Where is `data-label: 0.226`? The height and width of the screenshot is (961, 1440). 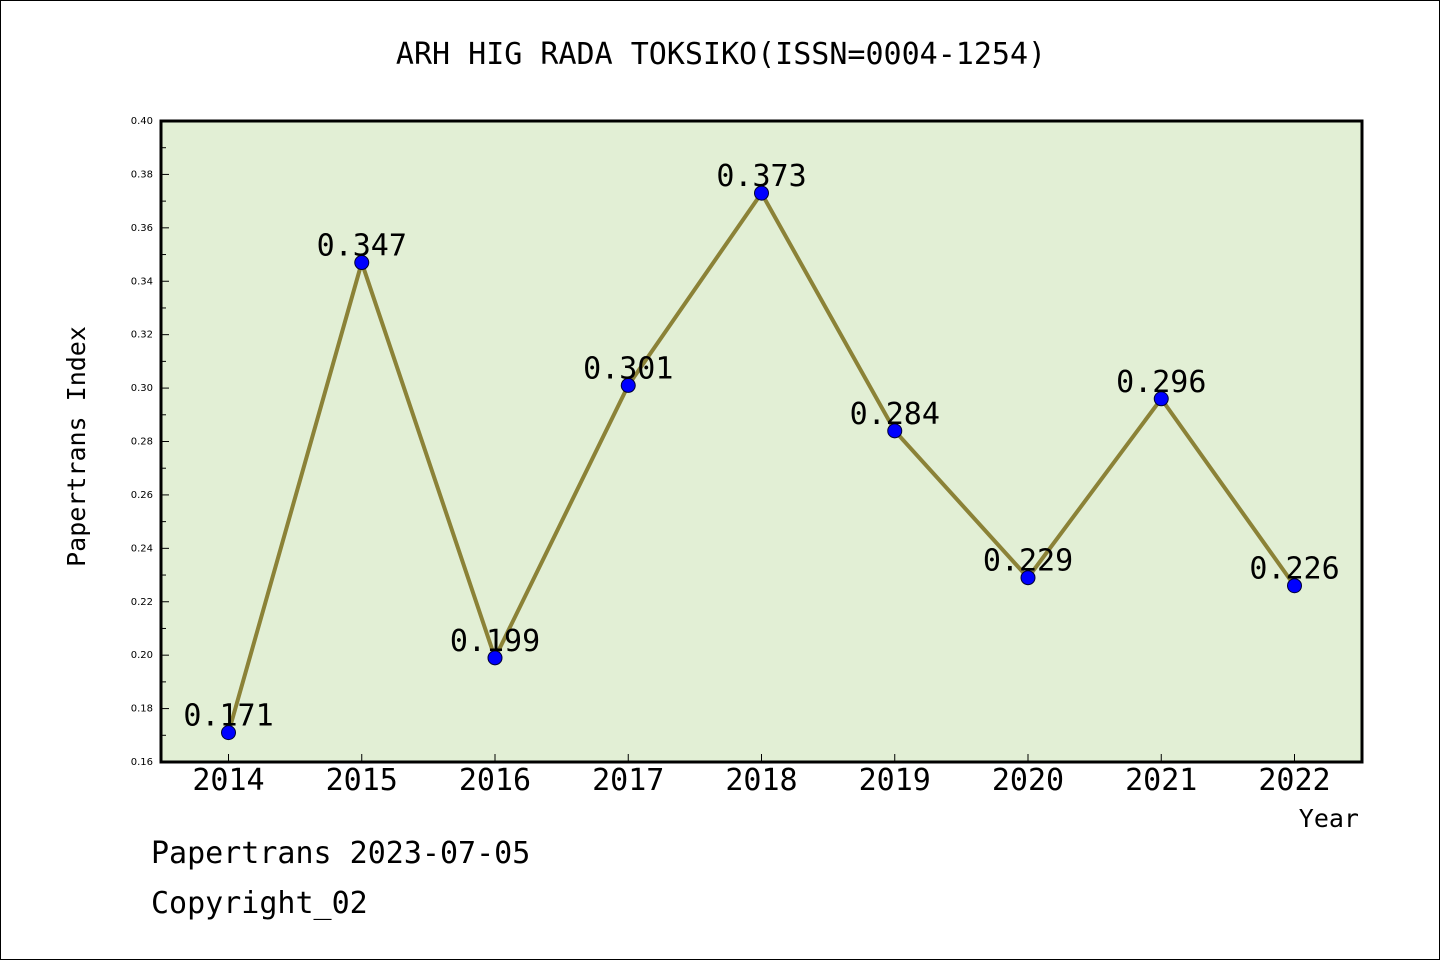
data-label: 0.226 is located at coordinates (1294, 569).